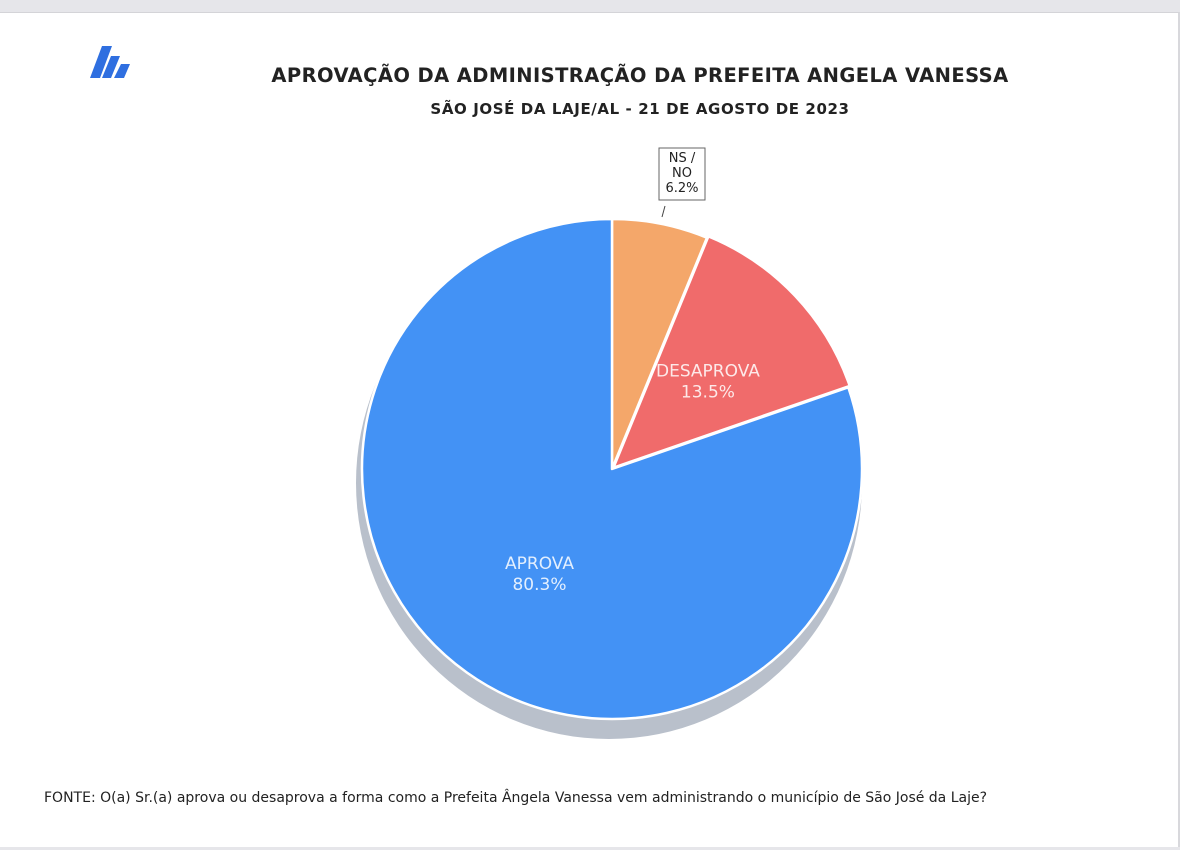 The width and height of the screenshot is (1180, 850). I want to click on callout-category-ns-no-1: NO, so click(682, 173).